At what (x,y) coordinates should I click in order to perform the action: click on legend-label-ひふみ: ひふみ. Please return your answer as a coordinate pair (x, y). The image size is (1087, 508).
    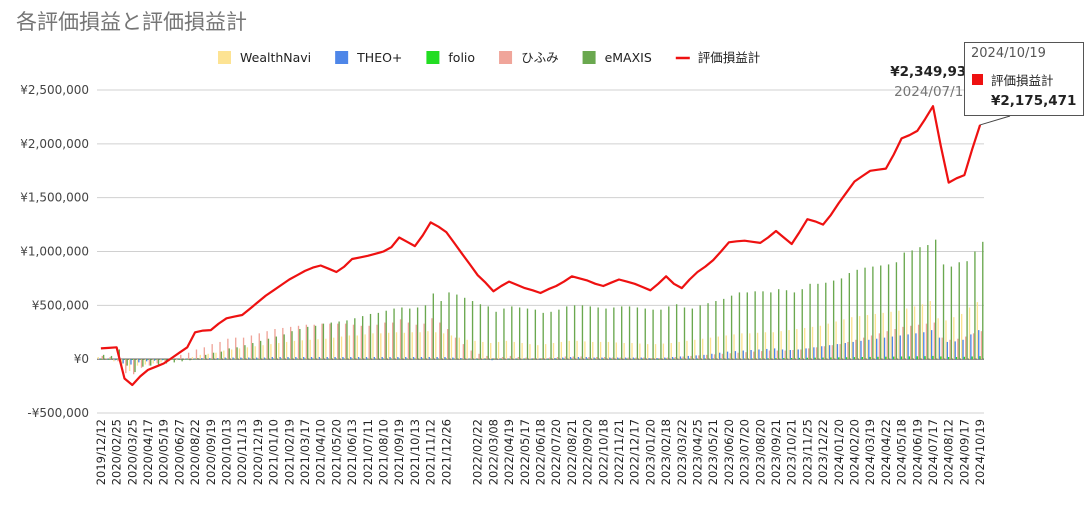
    Looking at the image, I should click on (540, 57).